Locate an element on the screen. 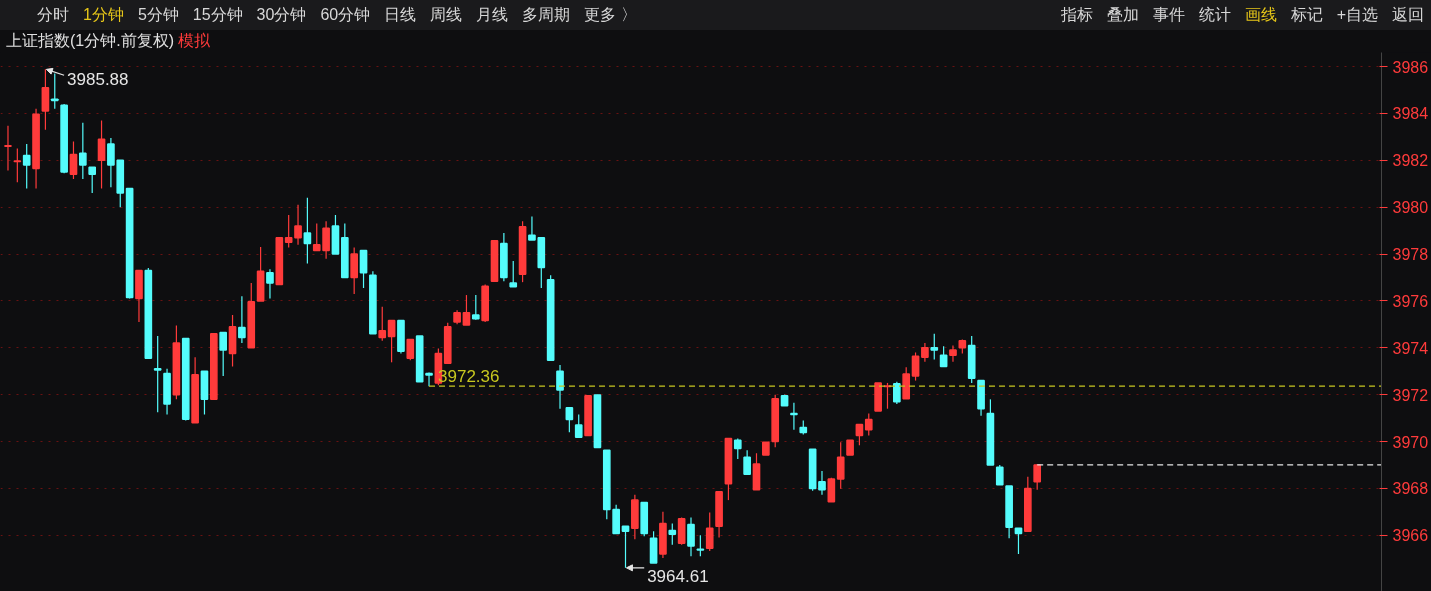  text: +自选 is located at coordinates (1357, 14).